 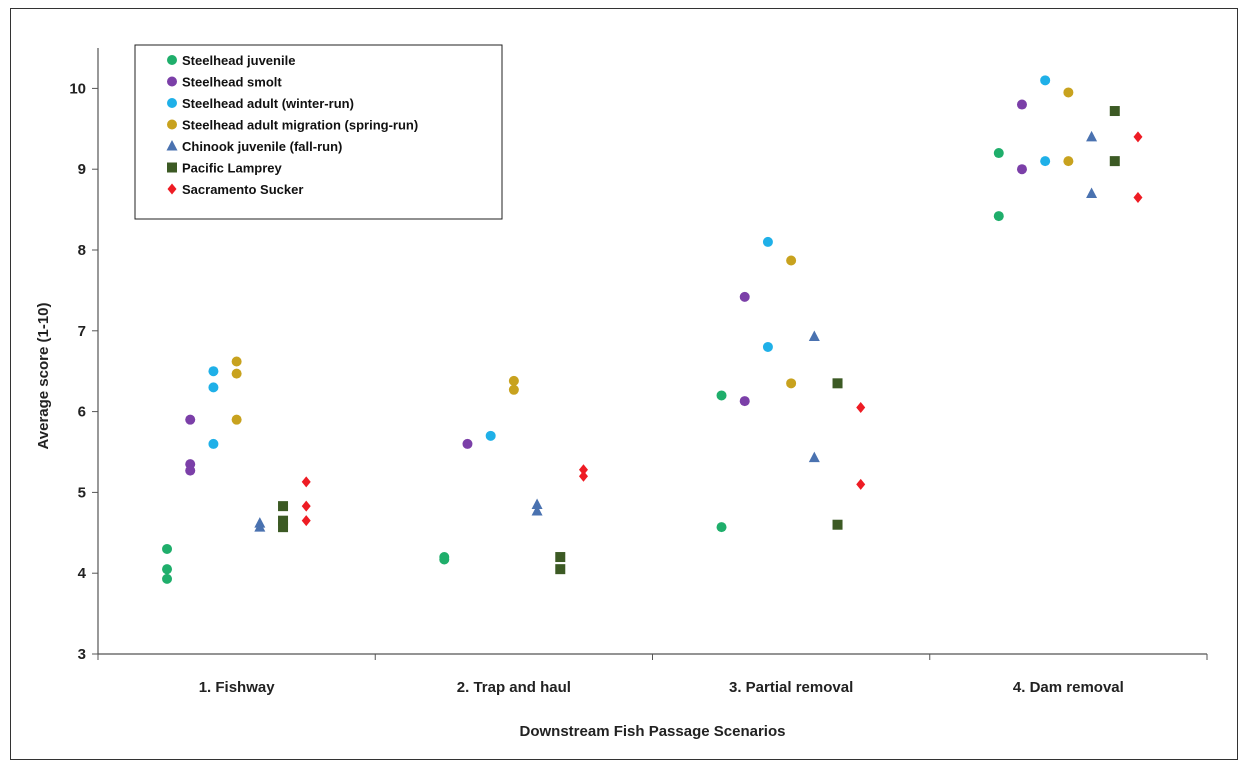 What do you see at coordinates (268, 103) in the screenshot?
I see `legend-label: Steelhead adult (winter-run)` at bounding box center [268, 103].